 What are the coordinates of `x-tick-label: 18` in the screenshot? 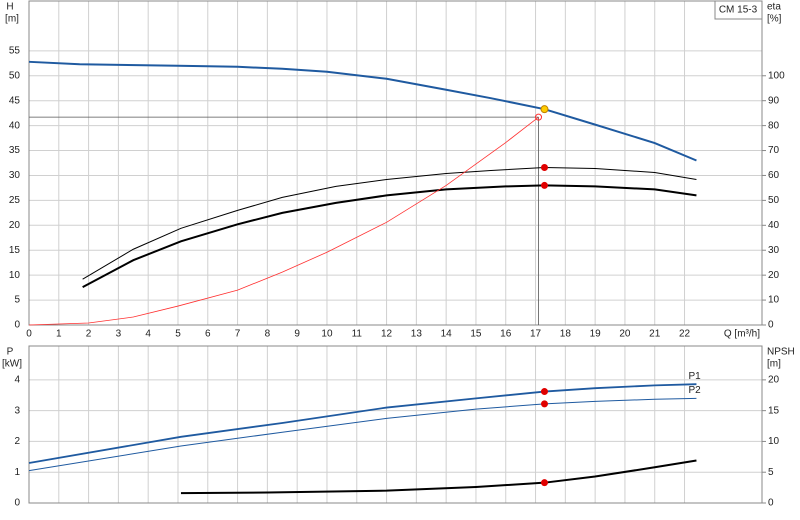 It's located at (566, 334).